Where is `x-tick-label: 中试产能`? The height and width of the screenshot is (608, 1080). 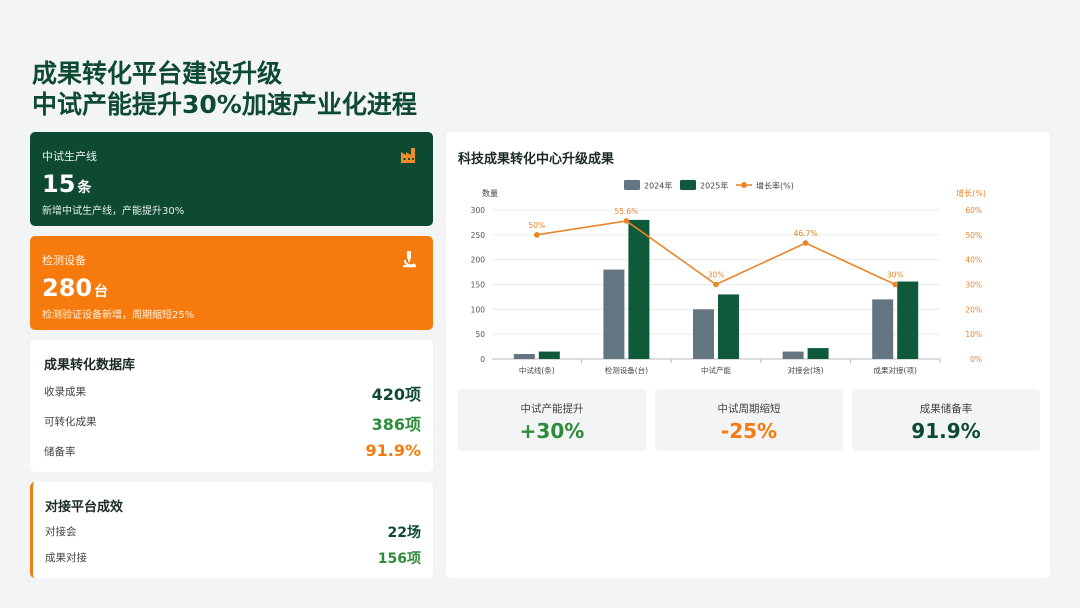 x-tick-label: 中试产能 is located at coordinates (716, 370).